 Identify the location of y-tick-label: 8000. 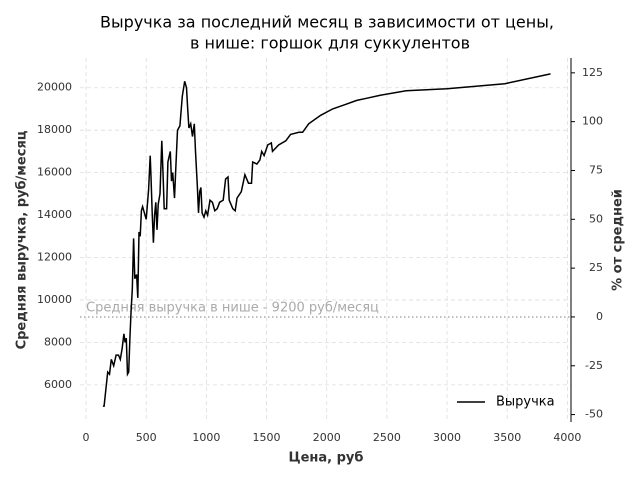
(58, 341).